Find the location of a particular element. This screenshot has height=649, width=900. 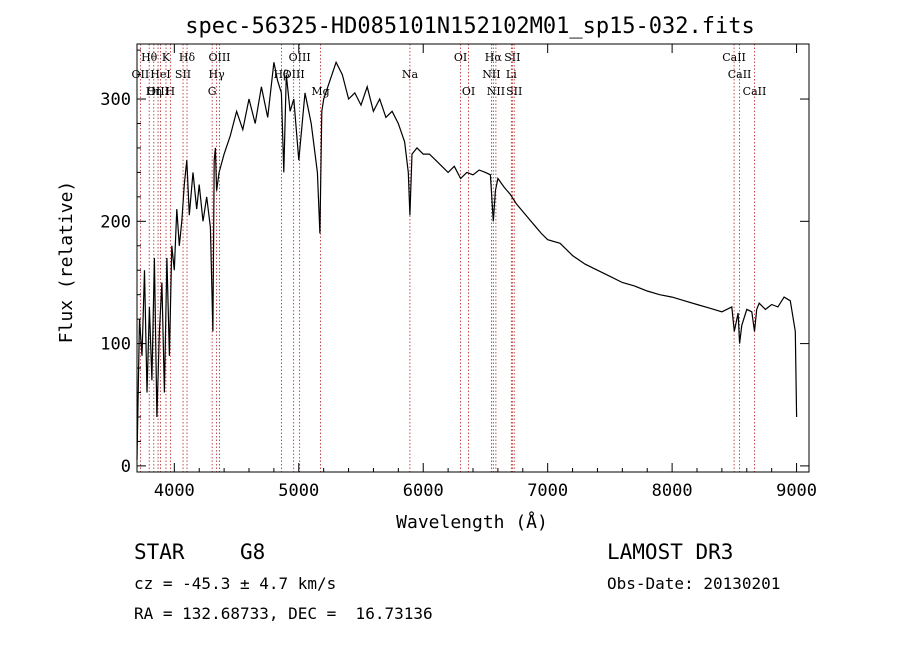

spectral-line-label: Na is located at coordinates (410, 74).